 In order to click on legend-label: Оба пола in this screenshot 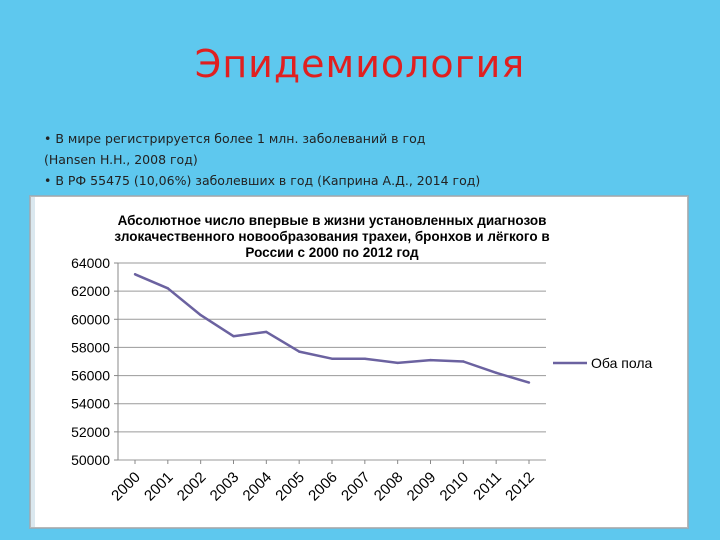, I will do `click(621, 363)`.